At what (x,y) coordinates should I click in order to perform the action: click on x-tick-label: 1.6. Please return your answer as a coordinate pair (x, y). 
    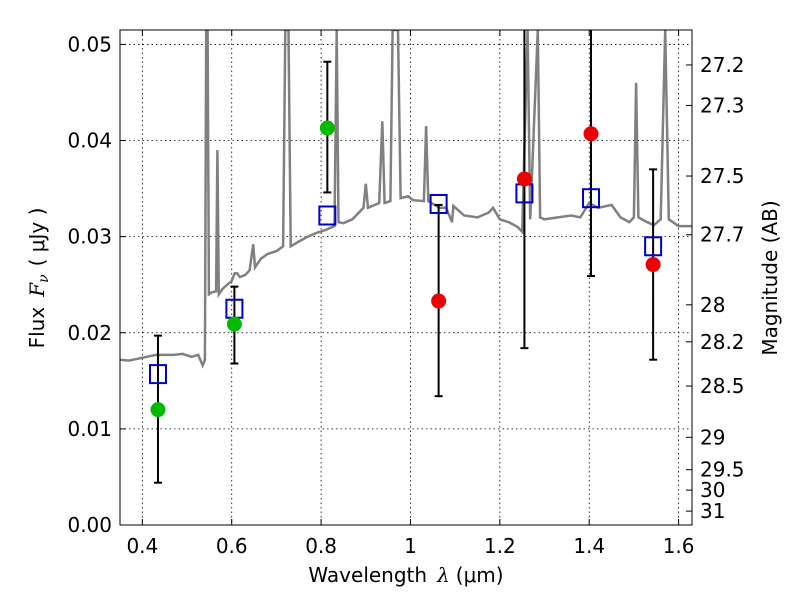
    Looking at the image, I should click on (679, 546).